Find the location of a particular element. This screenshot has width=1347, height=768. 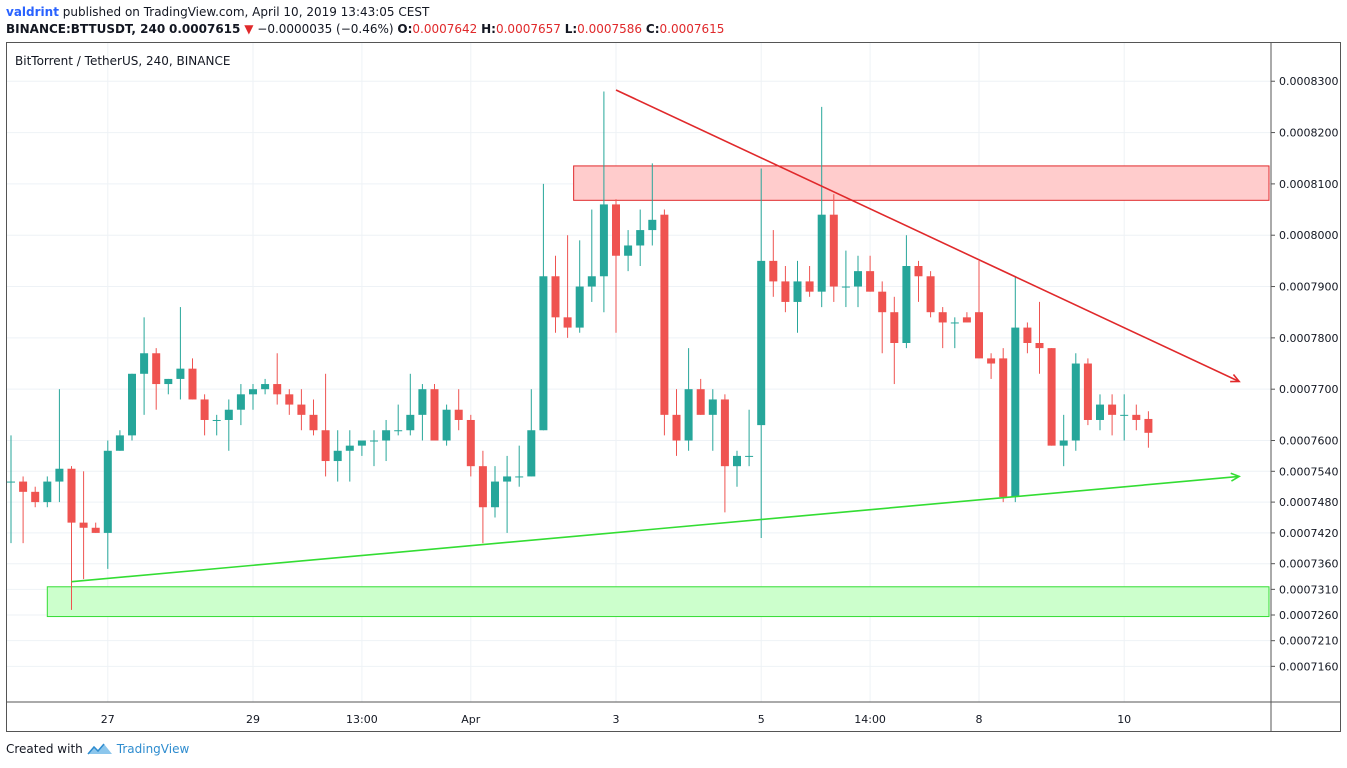

y-tick-label: 0.0008100 is located at coordinates (1309, 184).